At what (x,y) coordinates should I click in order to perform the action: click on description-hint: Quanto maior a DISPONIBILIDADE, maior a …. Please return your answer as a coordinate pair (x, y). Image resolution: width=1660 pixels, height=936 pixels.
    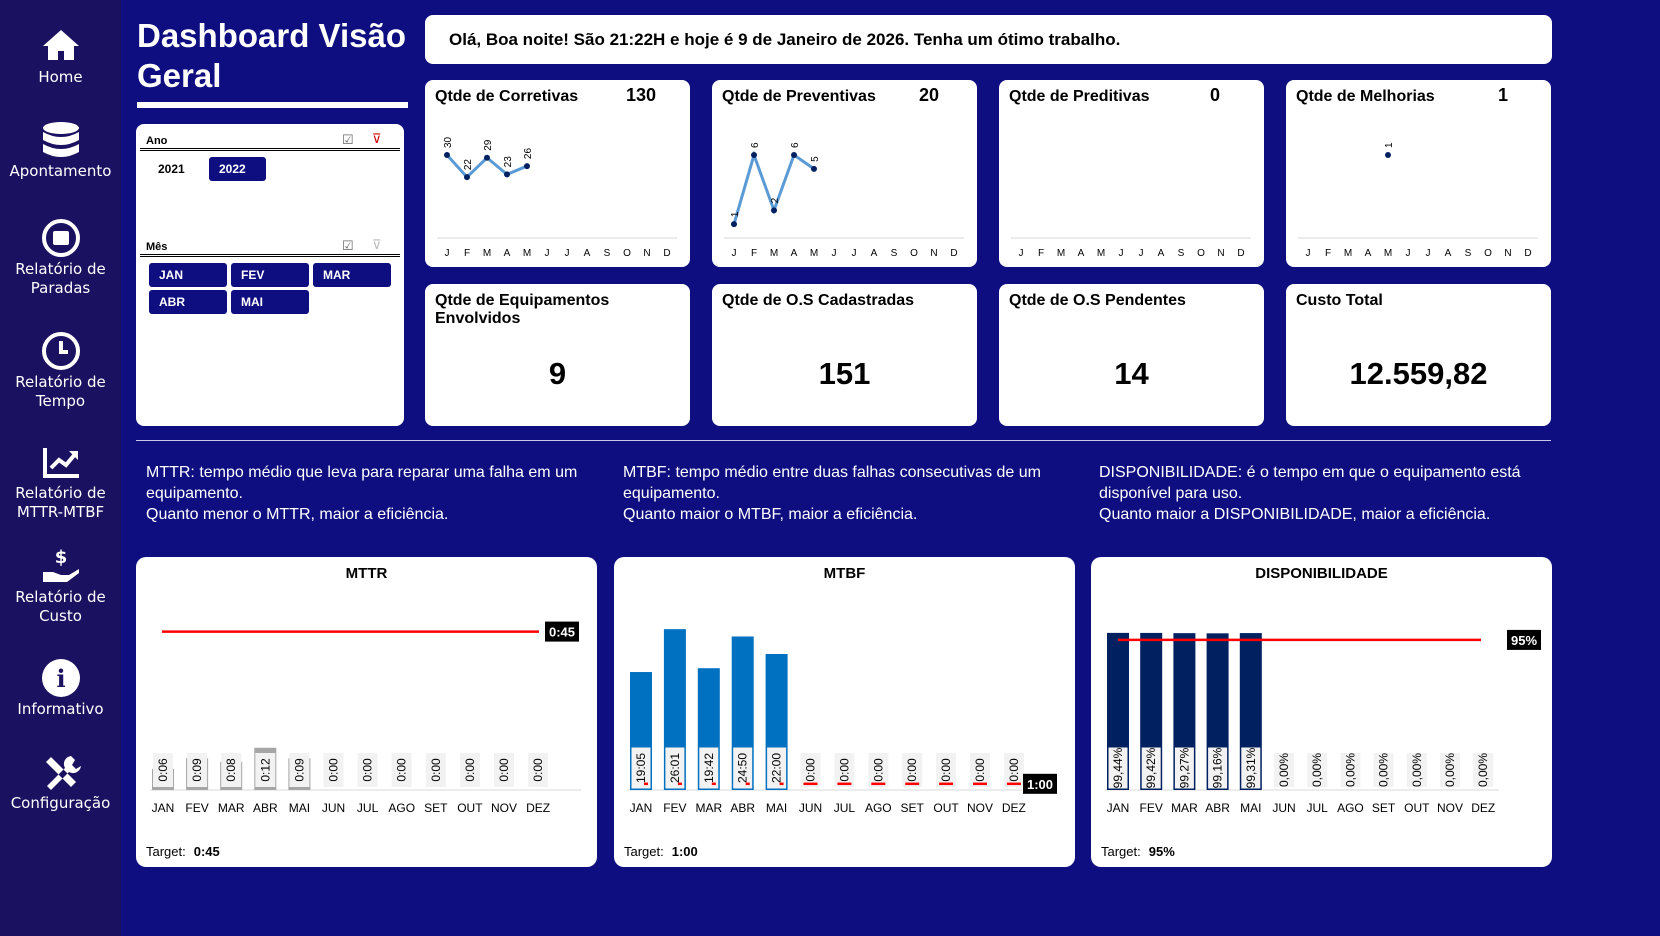
    Looking at the image, I should click on (1295, 514).